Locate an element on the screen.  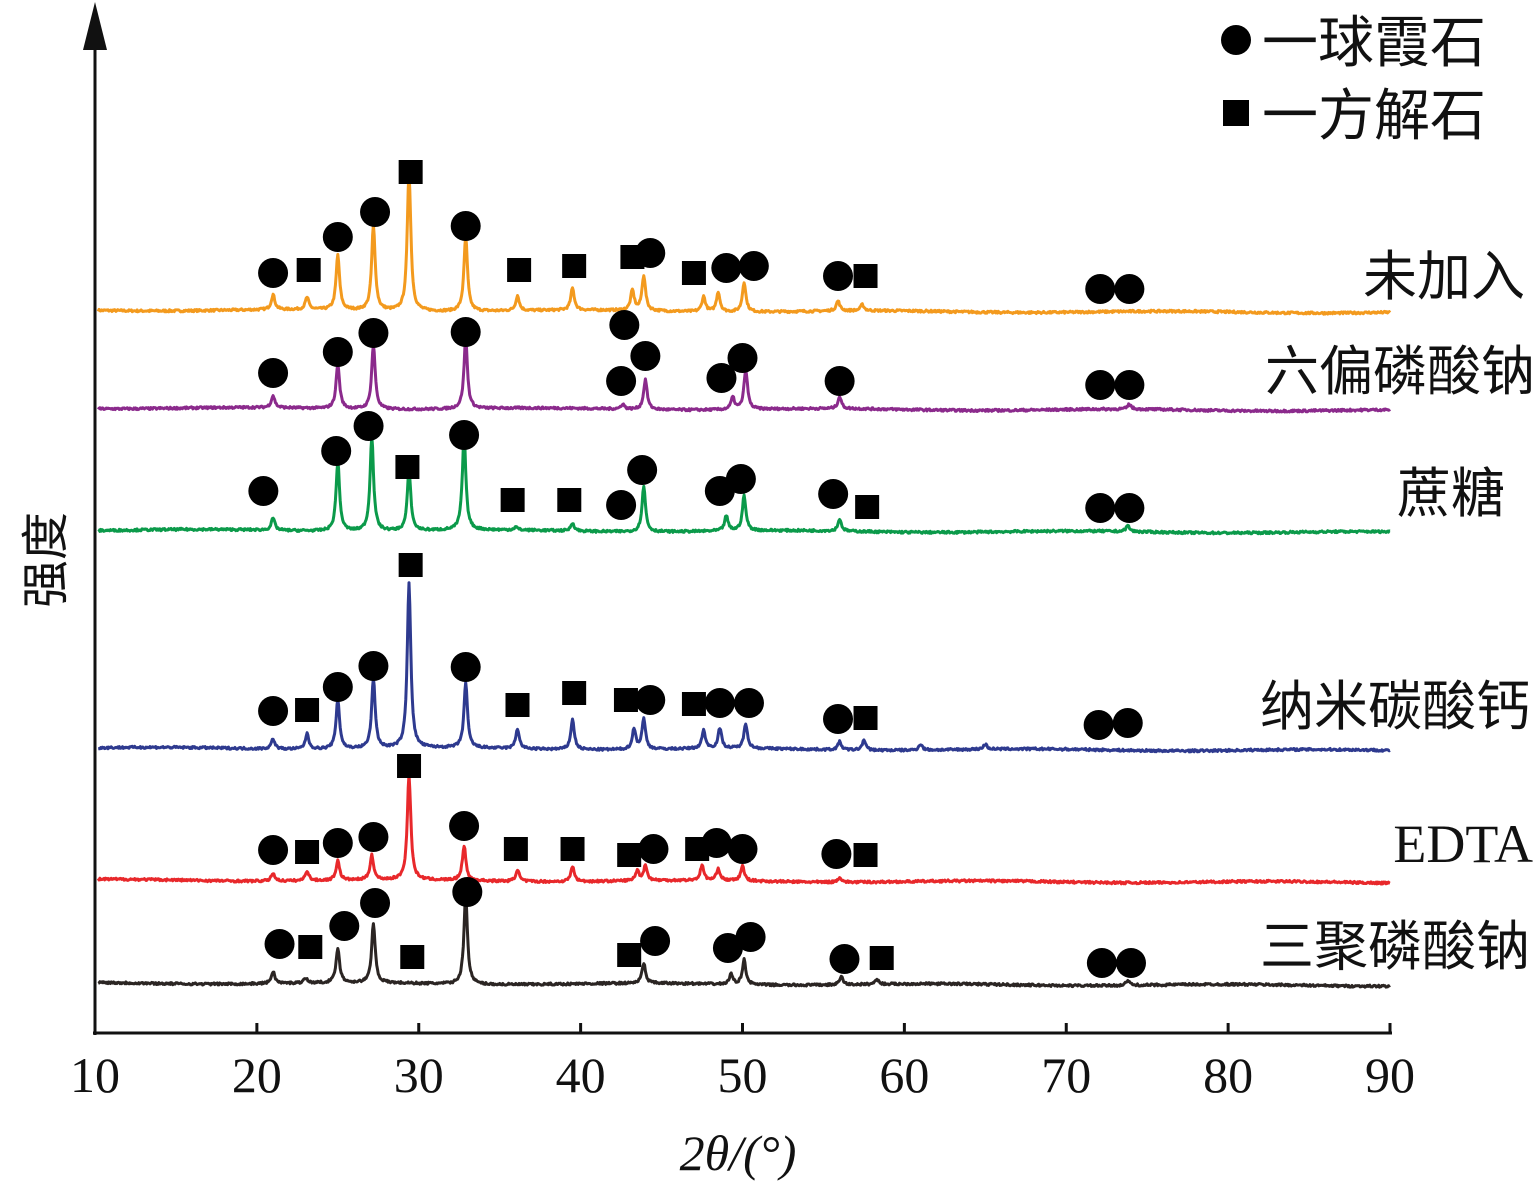
tick-layer: 10 20 30 40 50 60 70 80 90 is located at coordinates (742, 1063).